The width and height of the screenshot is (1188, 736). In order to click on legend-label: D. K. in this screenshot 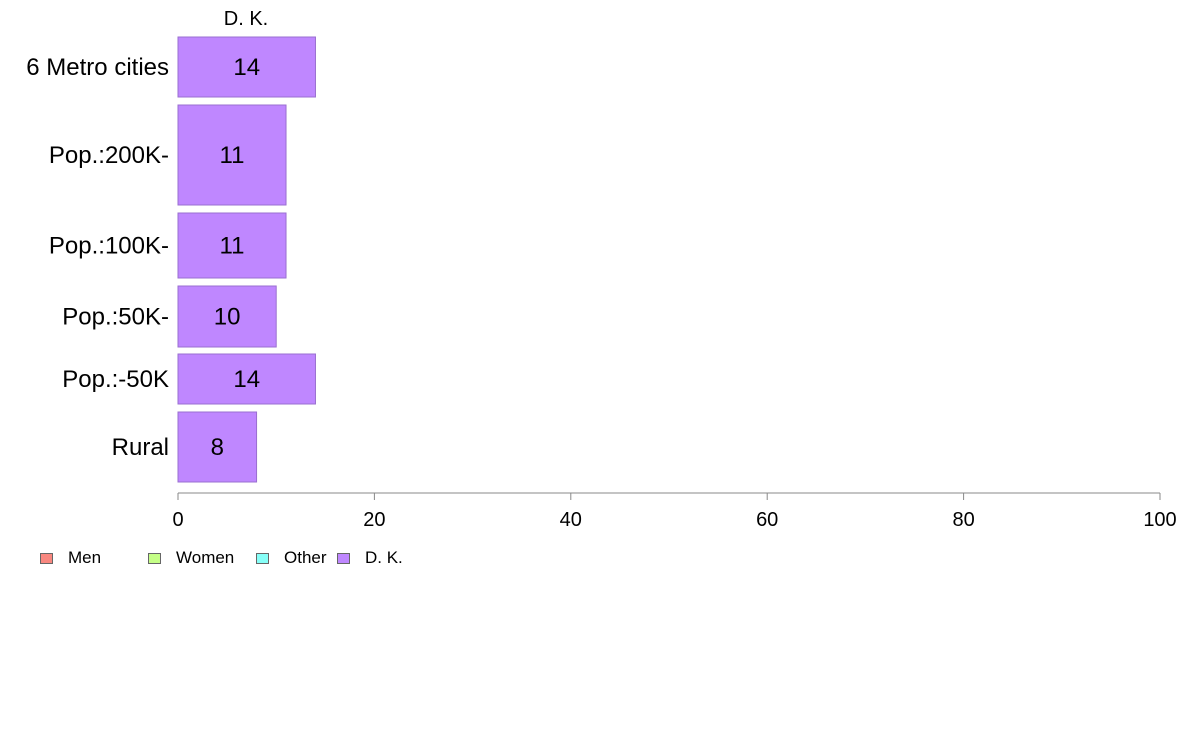, I will do `click(384, 557)`.